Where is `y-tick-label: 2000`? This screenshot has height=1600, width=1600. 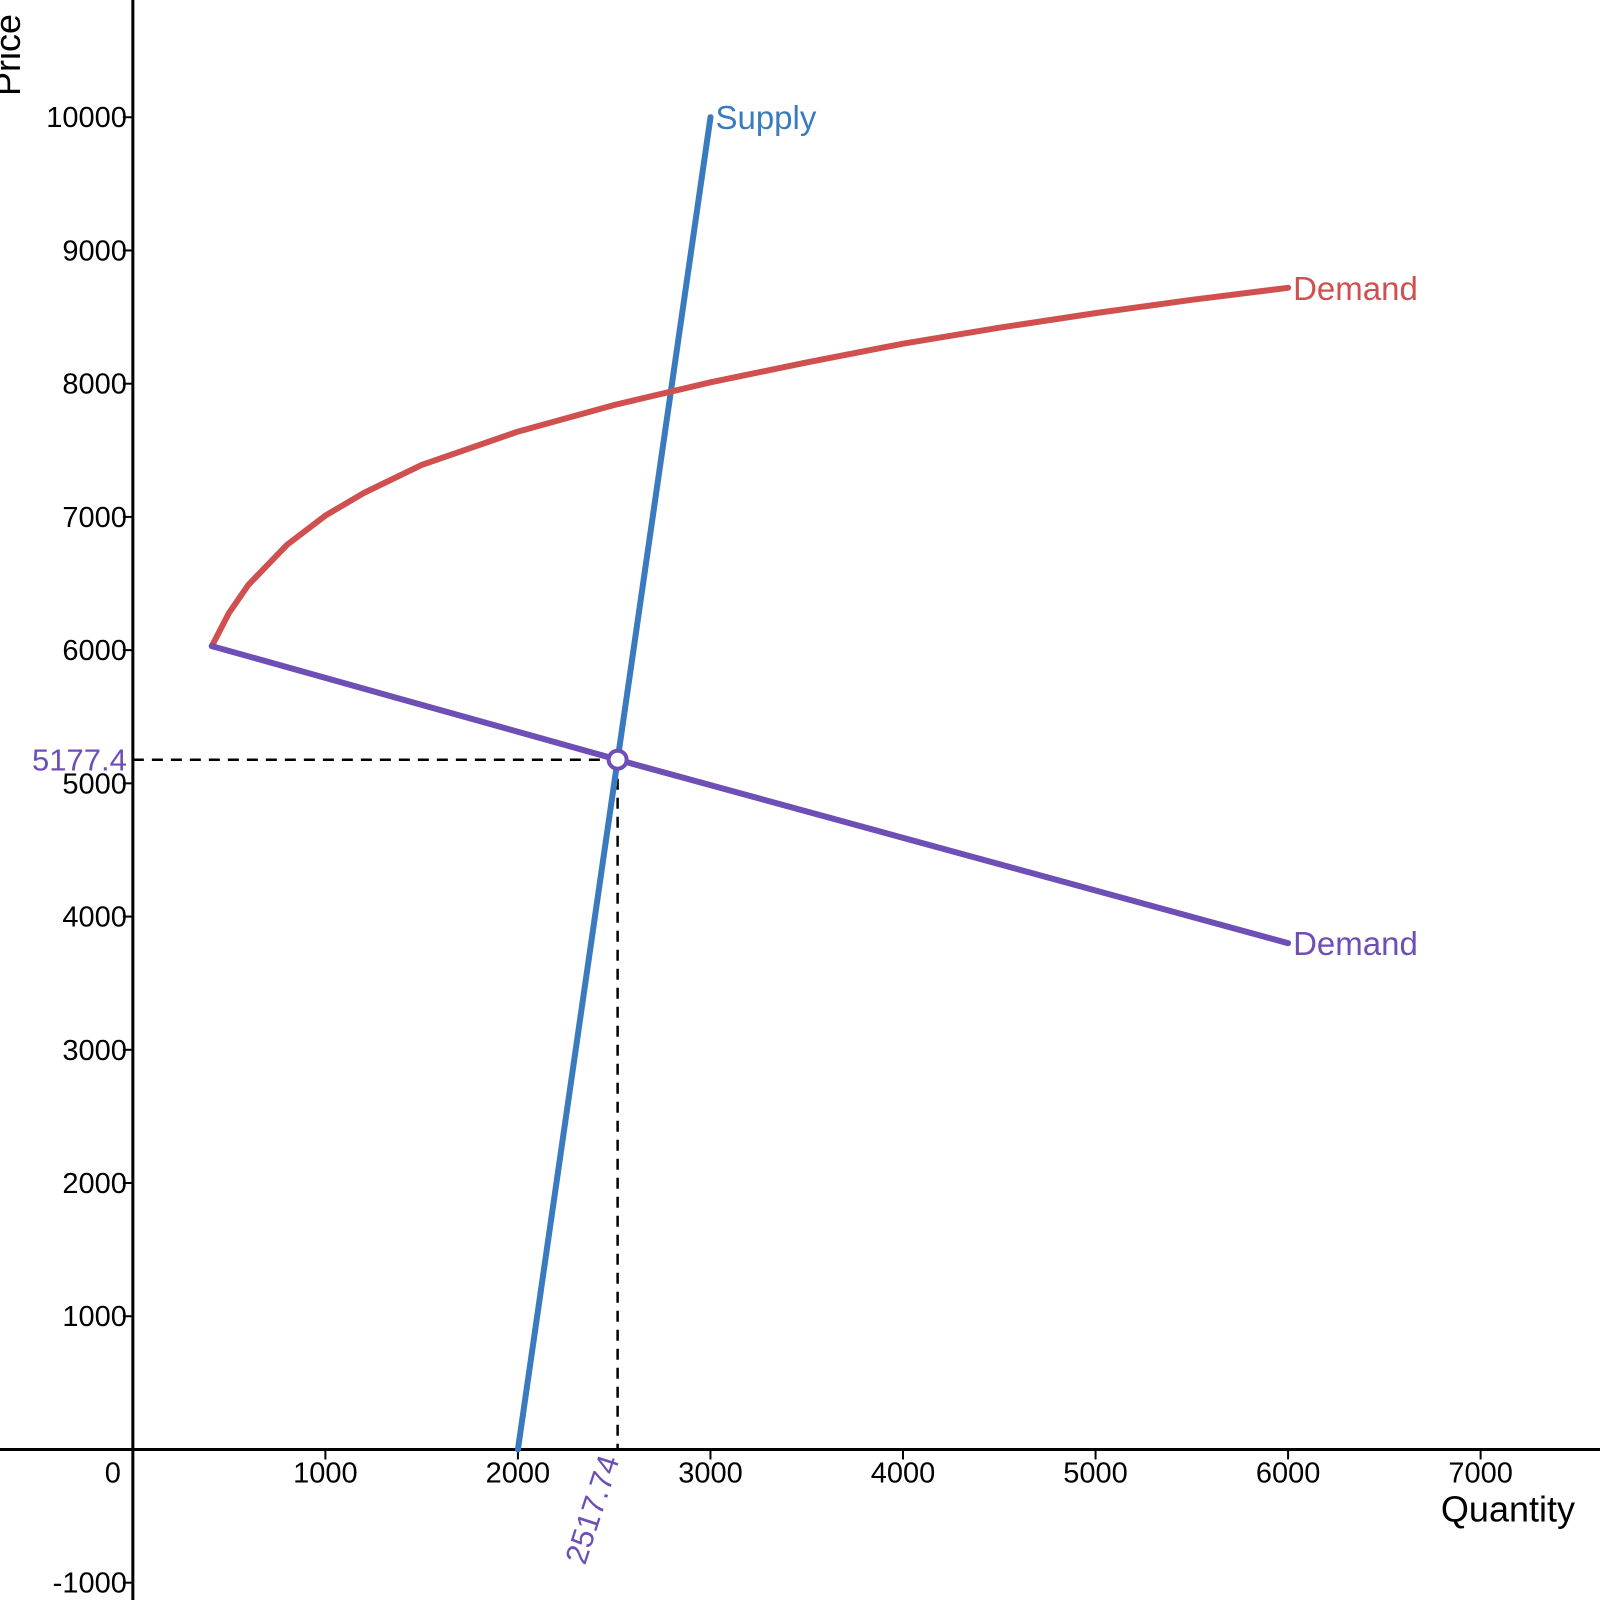
y-tick-label: 2000 is located at coordinates (94, 1184).